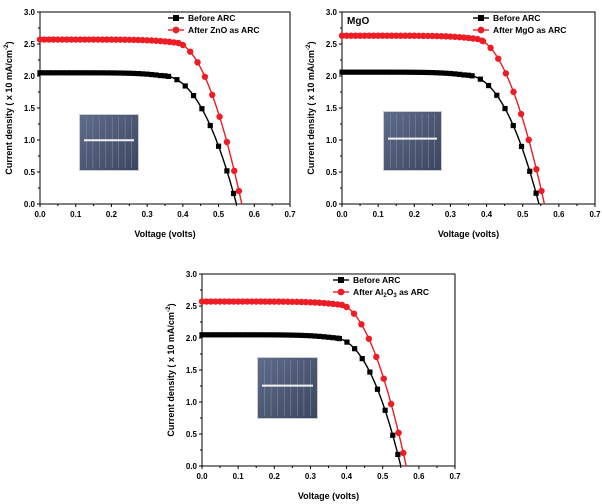  I want to click on x-tick-label: 0.7, so click(595, 214).